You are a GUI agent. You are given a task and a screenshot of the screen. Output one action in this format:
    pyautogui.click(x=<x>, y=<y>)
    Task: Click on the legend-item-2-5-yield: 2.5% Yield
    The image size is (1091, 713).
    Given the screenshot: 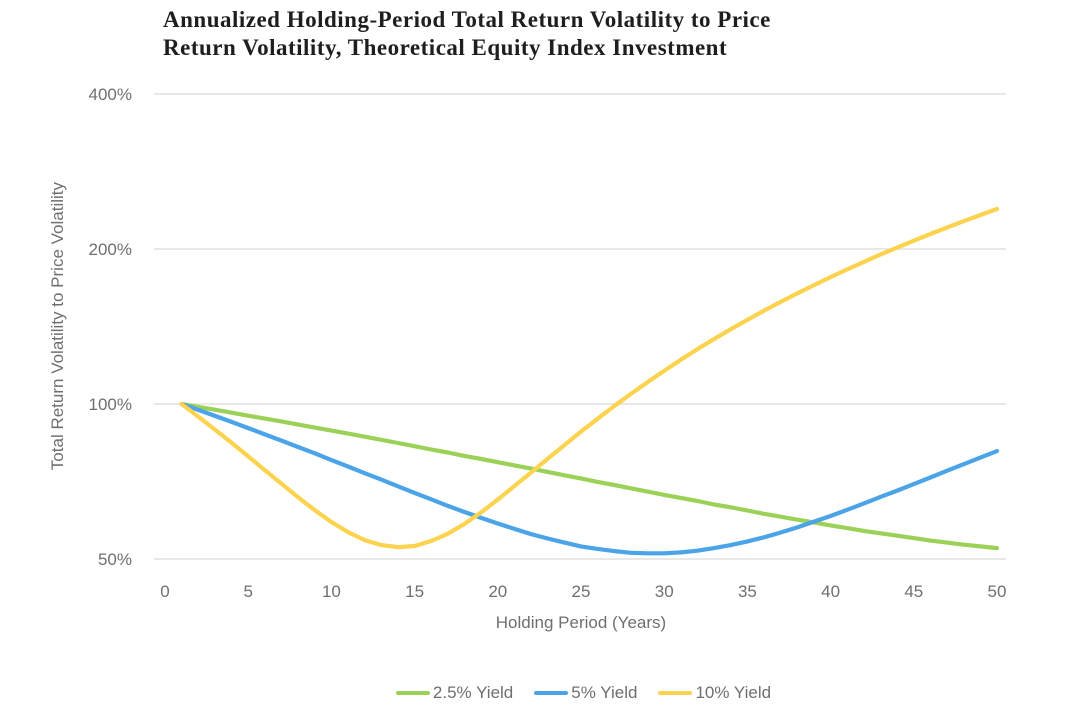 What is the action you would take?
    pyautogui.click(x=454, y=693)
    